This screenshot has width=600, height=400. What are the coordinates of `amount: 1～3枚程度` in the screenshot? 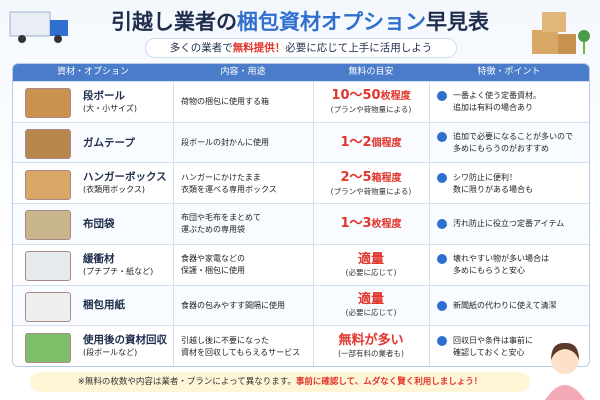 It's located at (370, 224).